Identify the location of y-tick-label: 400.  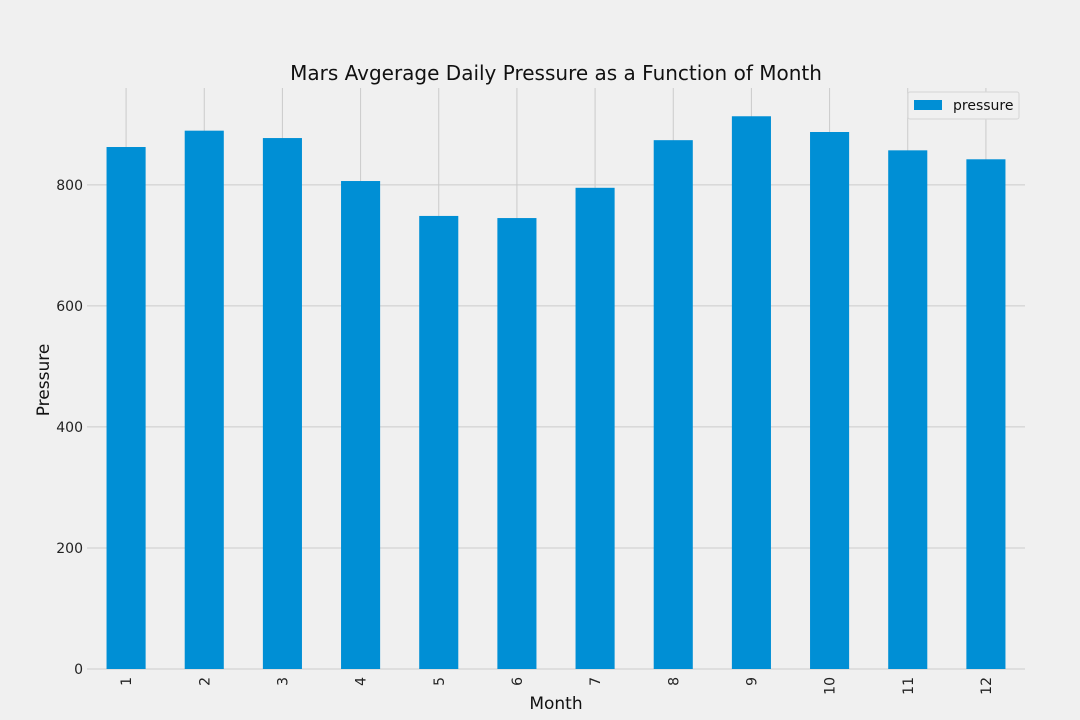
(69, 428).